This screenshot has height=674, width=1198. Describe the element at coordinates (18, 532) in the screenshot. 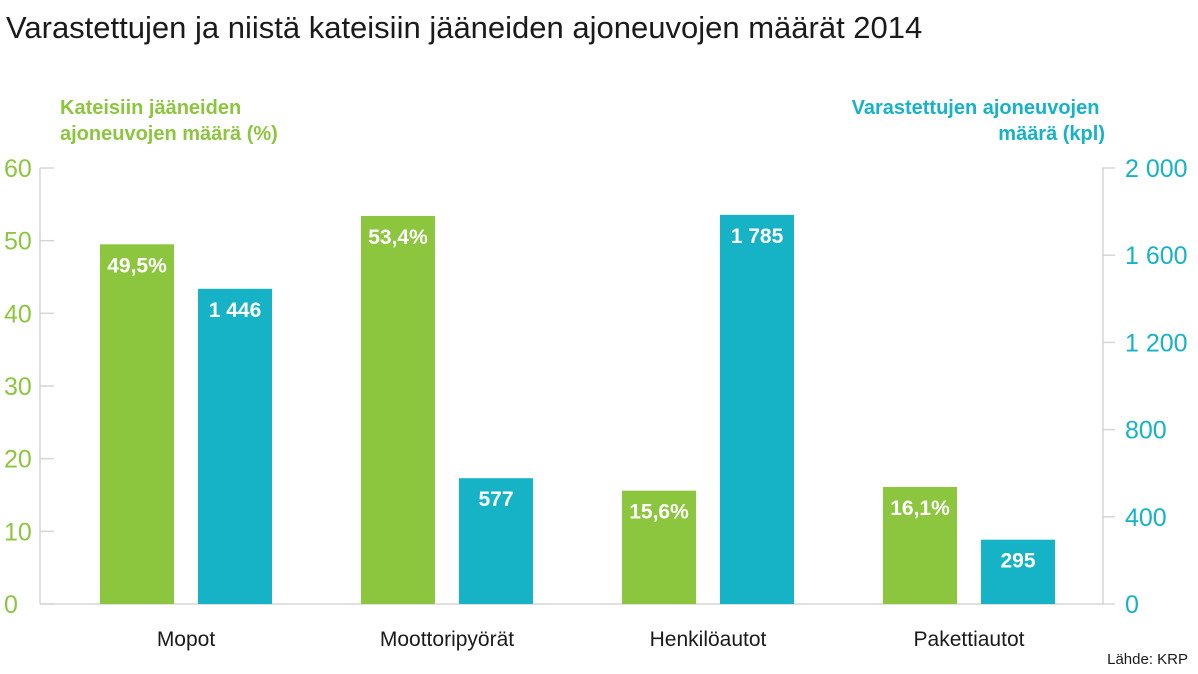

I see `left-tick-label: 10` at that location.